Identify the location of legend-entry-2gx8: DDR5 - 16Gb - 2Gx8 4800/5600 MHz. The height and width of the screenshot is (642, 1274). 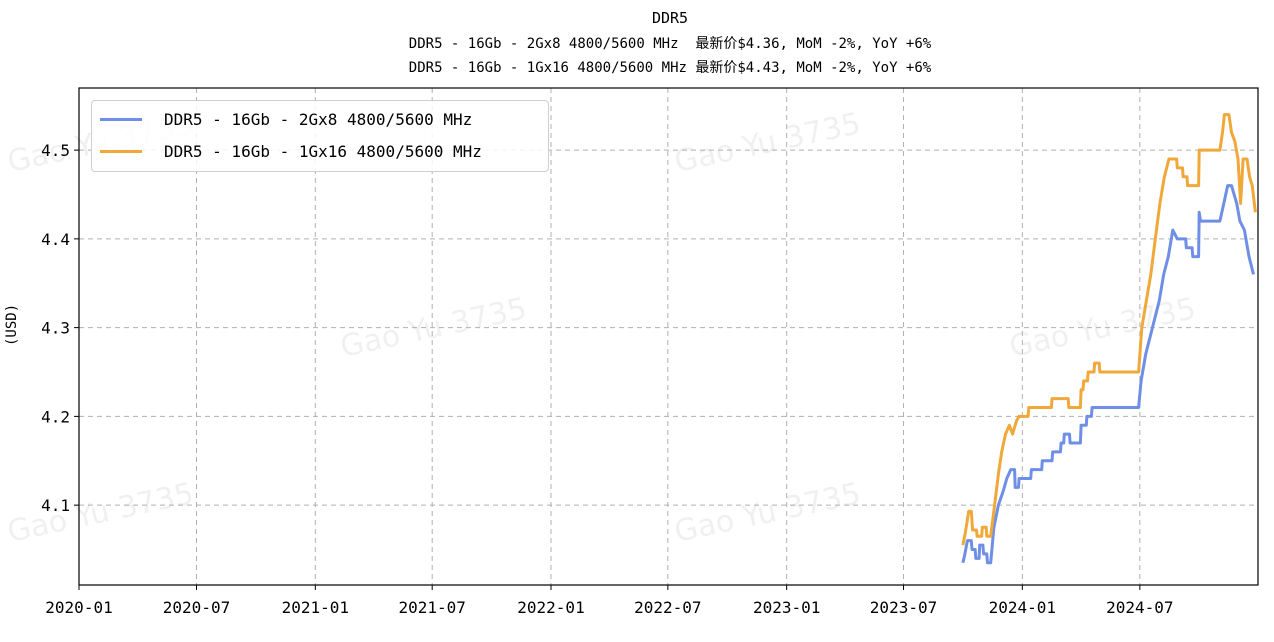
(286, 119).